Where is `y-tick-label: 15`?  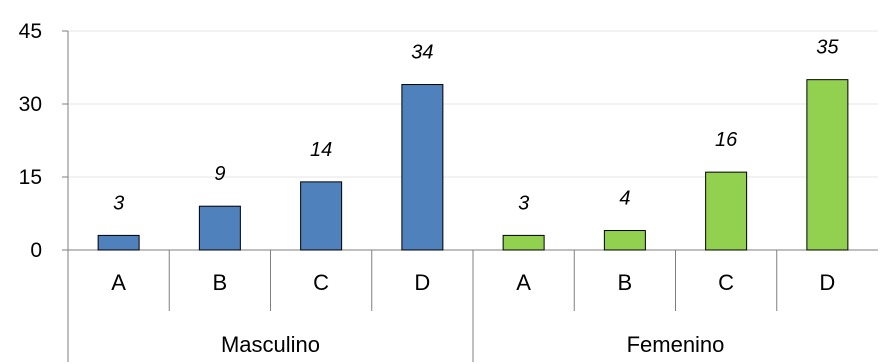 y-tick-label: 15 is located at coordinates (30, 177).